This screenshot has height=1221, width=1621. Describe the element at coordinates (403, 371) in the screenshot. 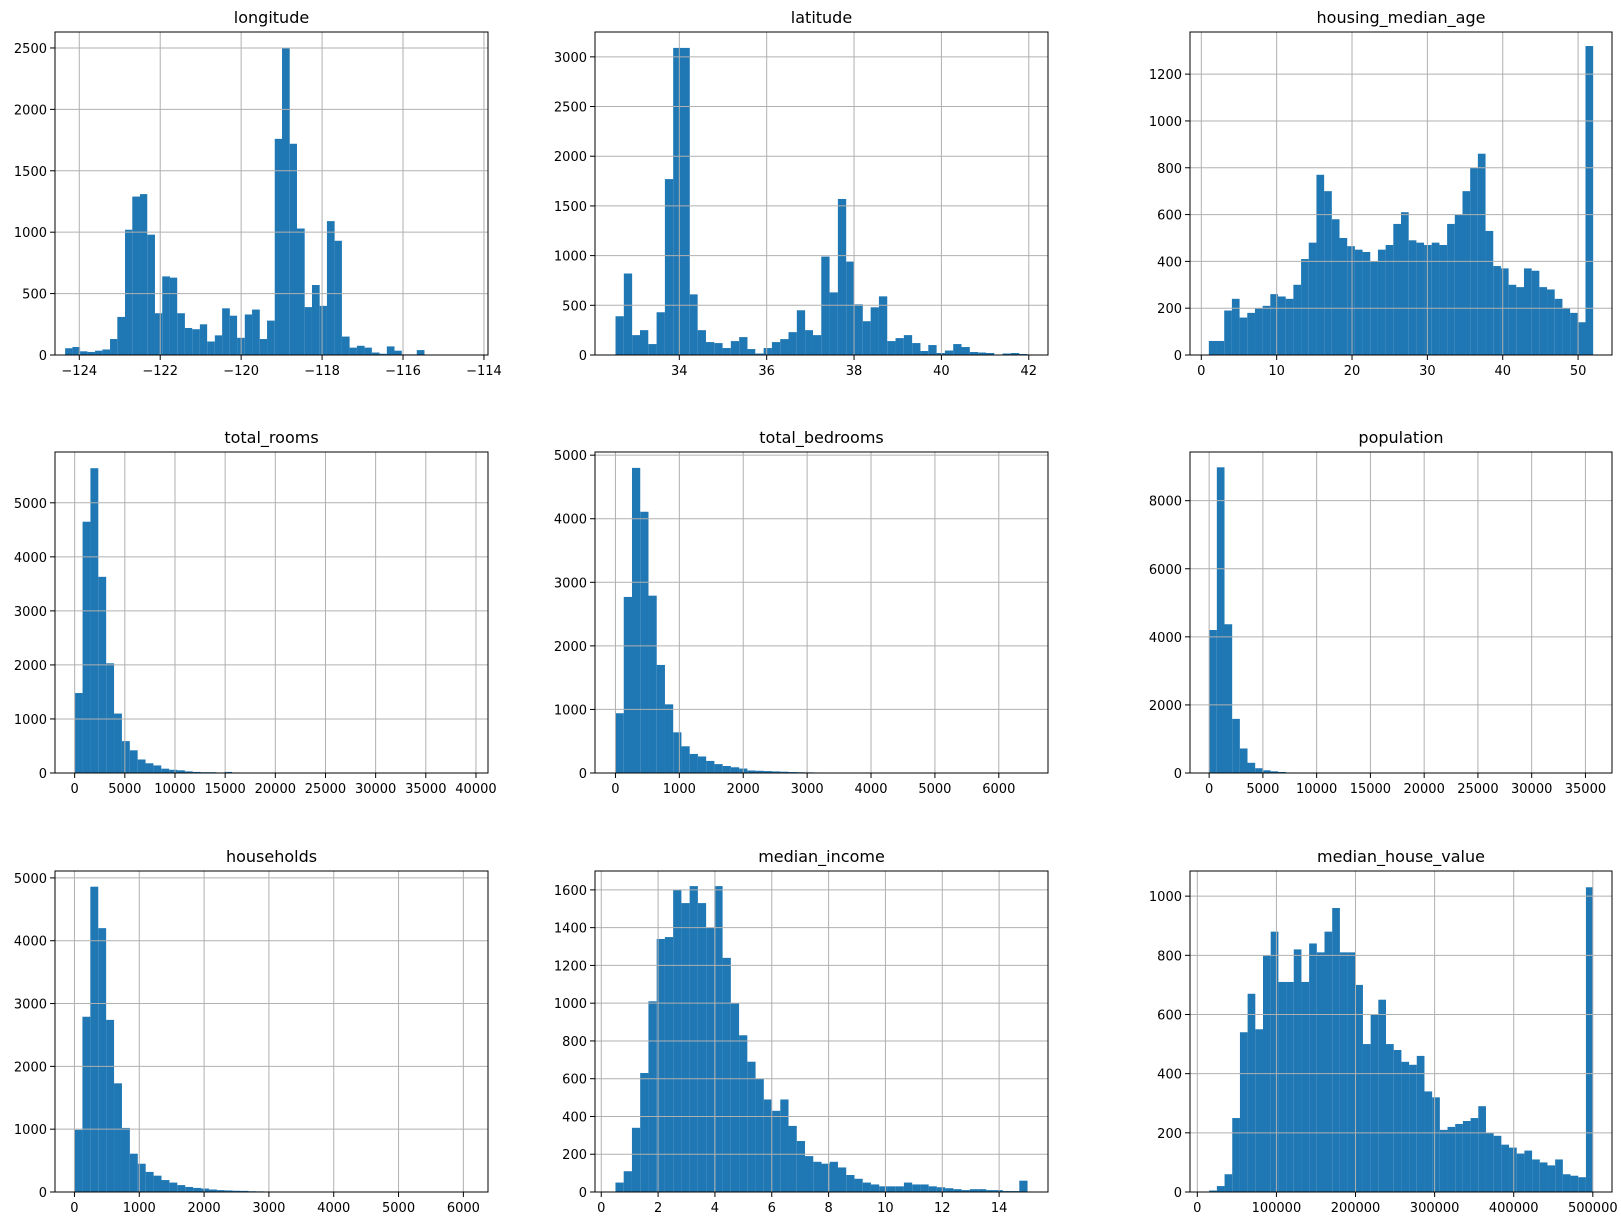

I see `x-tick-label: −116` at that location.